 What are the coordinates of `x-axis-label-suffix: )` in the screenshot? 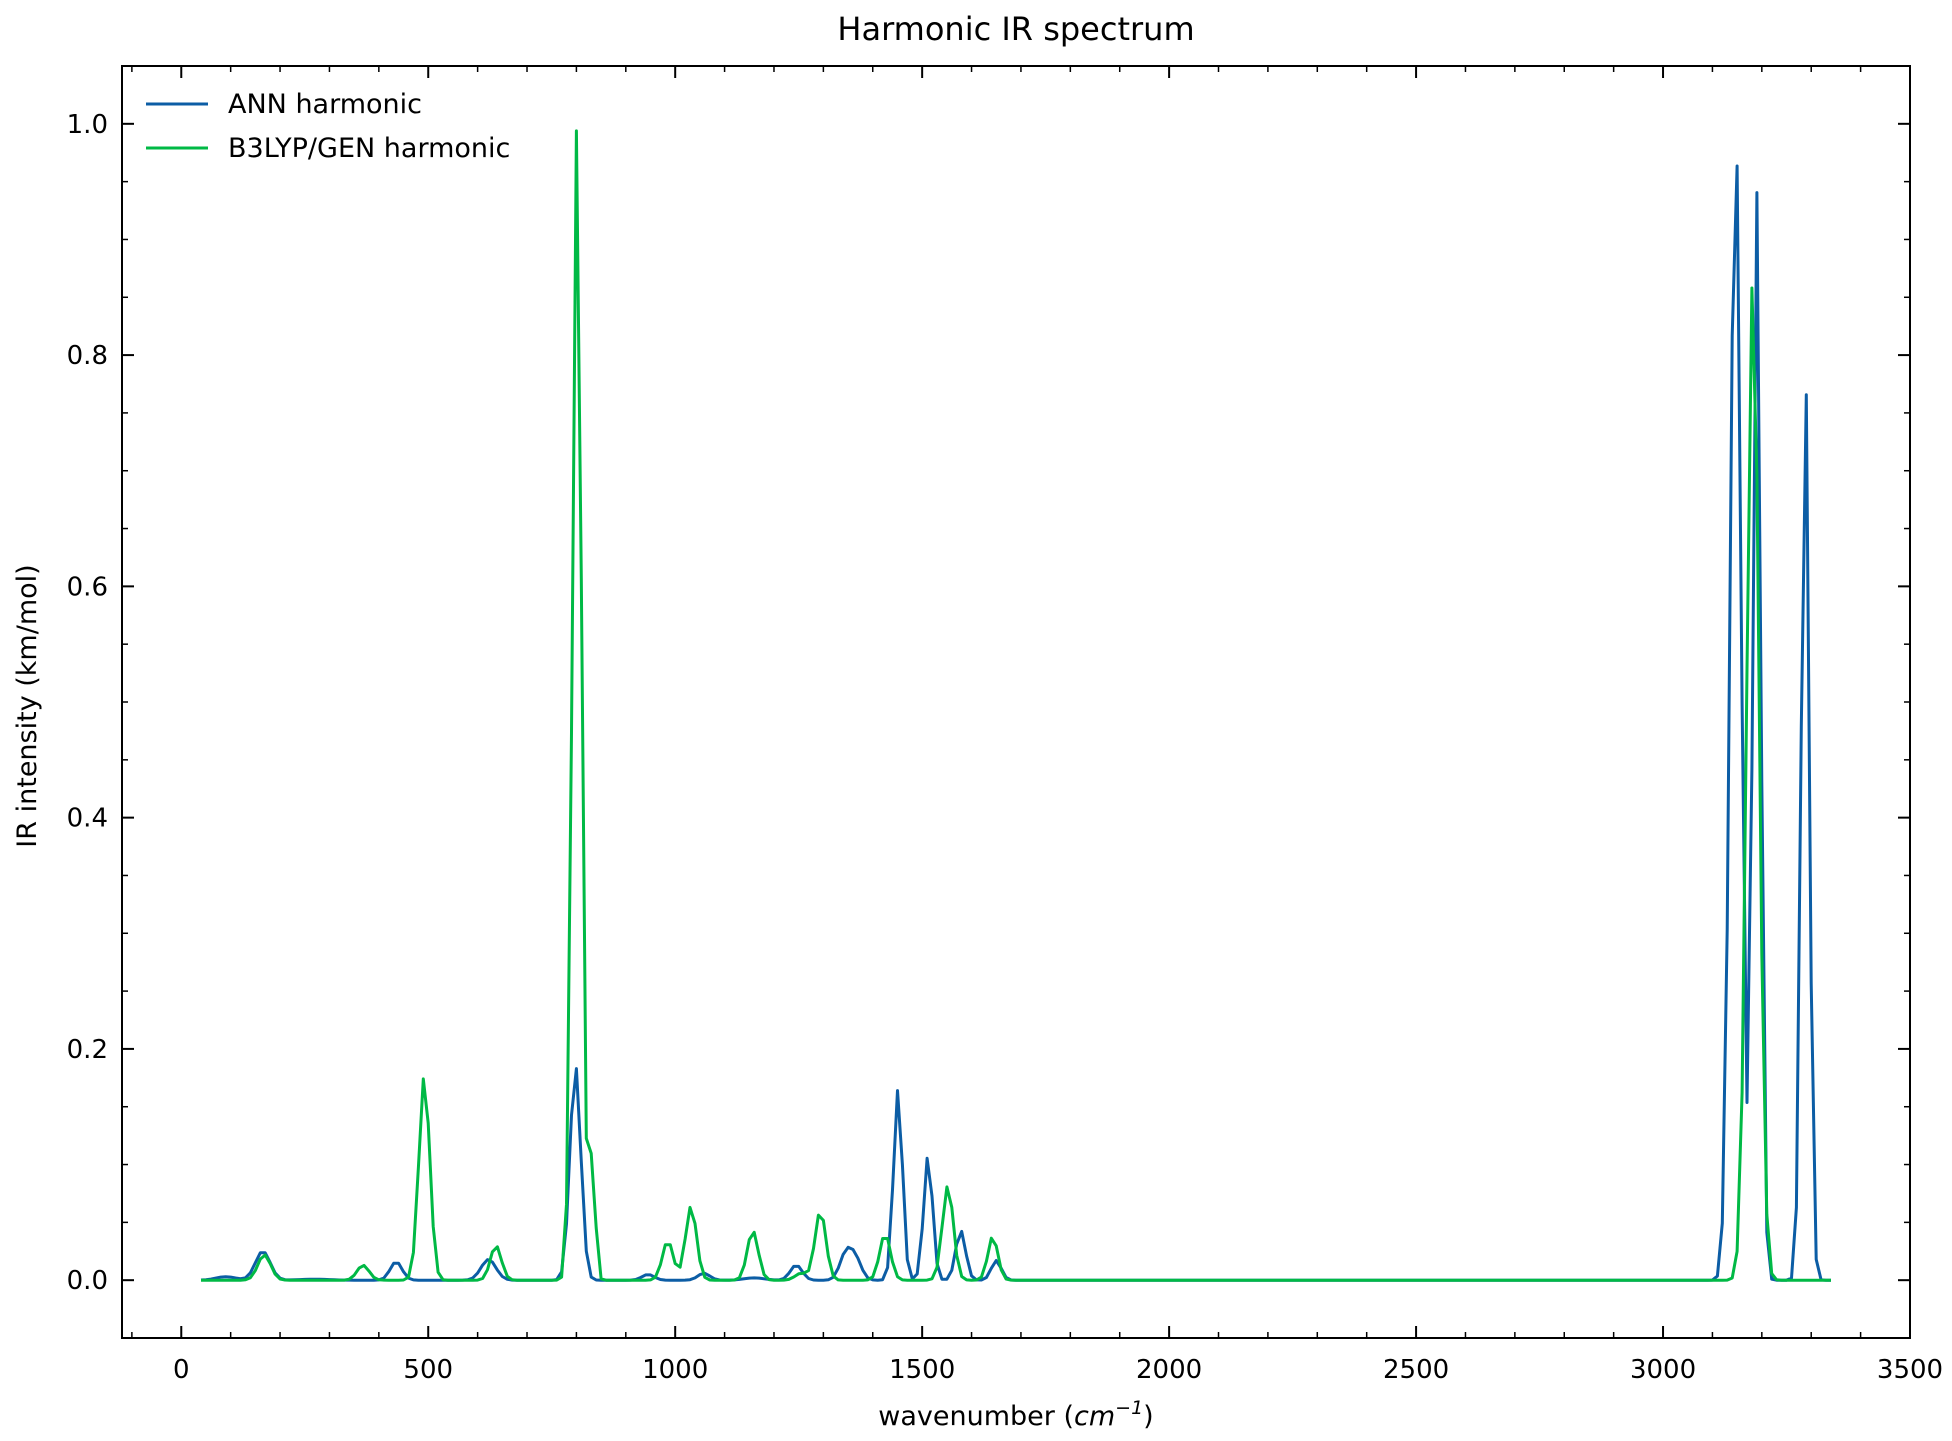 It's located at (1148, 1416).